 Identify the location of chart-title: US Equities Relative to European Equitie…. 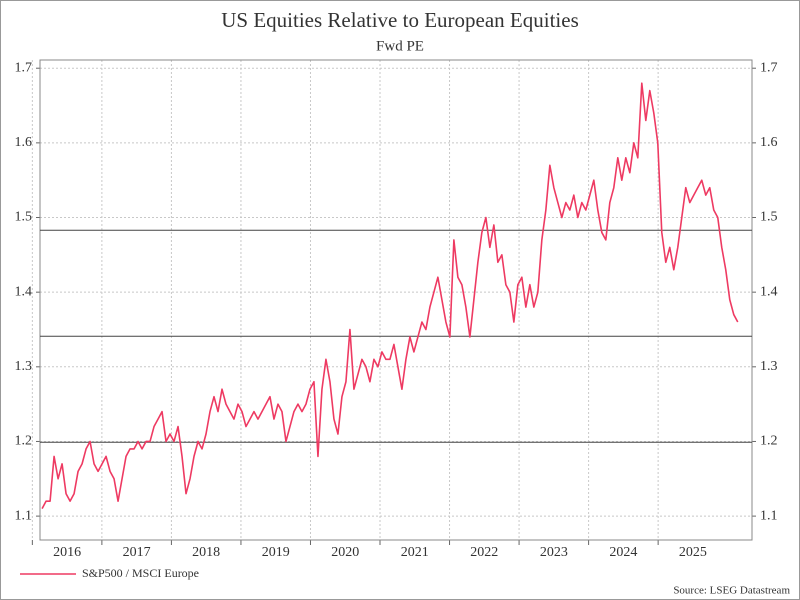
(400, 20).